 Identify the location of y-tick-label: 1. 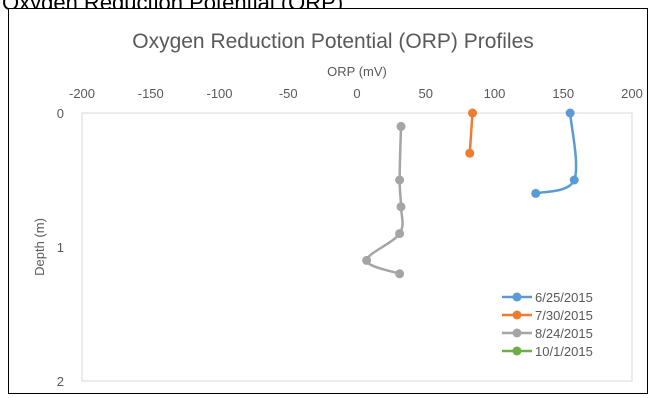
(60, 247).